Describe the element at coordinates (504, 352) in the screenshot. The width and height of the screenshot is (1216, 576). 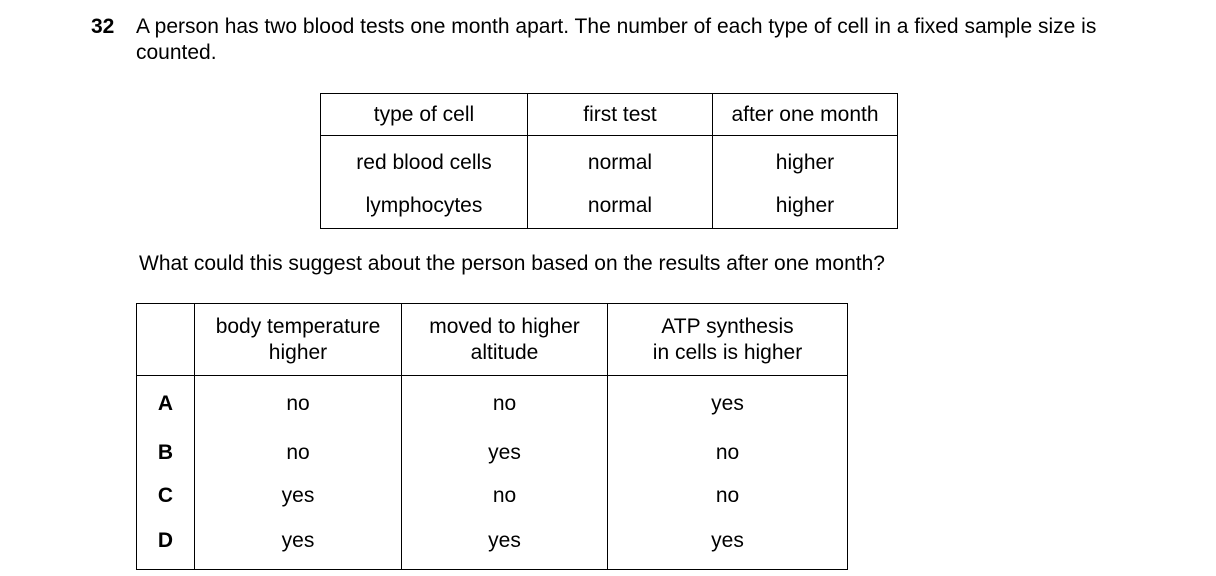
I see `header-line: altitude` at that location.